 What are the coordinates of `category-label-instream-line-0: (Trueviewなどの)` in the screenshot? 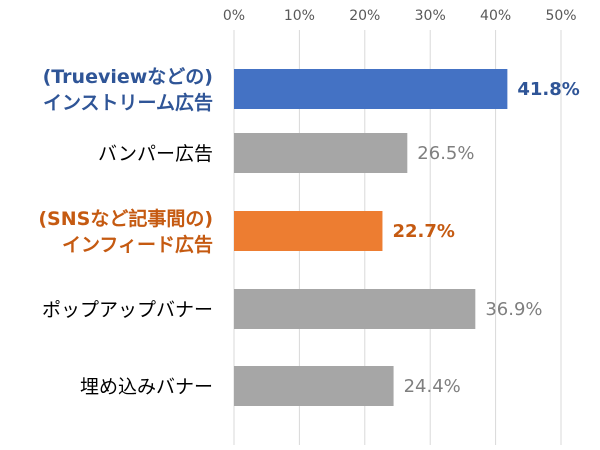 It's located at (128, 77).